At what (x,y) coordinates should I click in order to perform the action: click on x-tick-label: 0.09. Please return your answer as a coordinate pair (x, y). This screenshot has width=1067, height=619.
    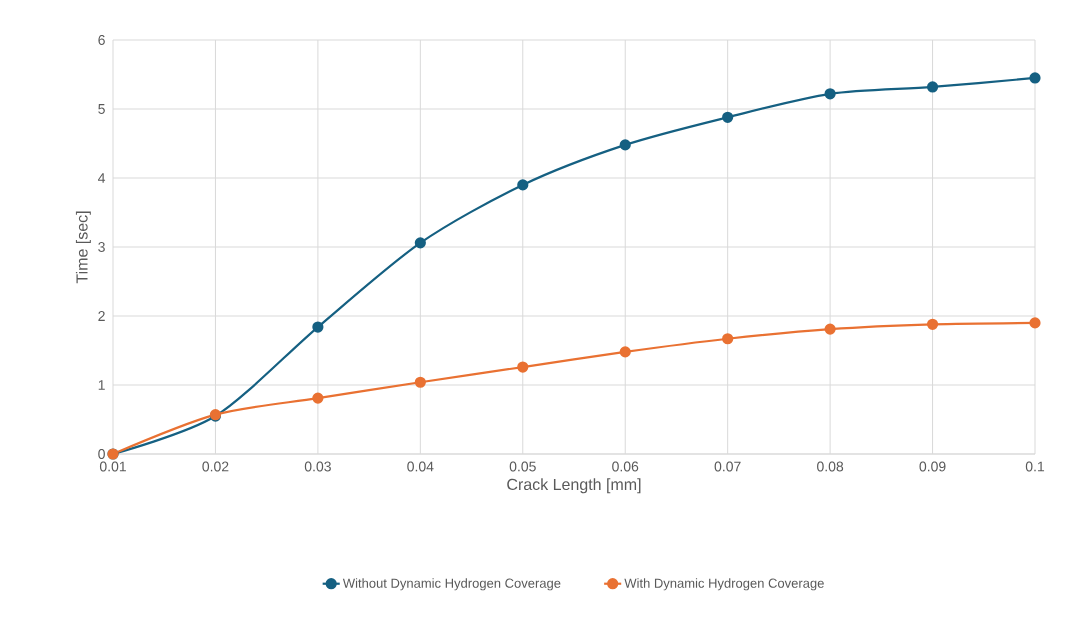
    Looking at the image, I should click on (932, 466).